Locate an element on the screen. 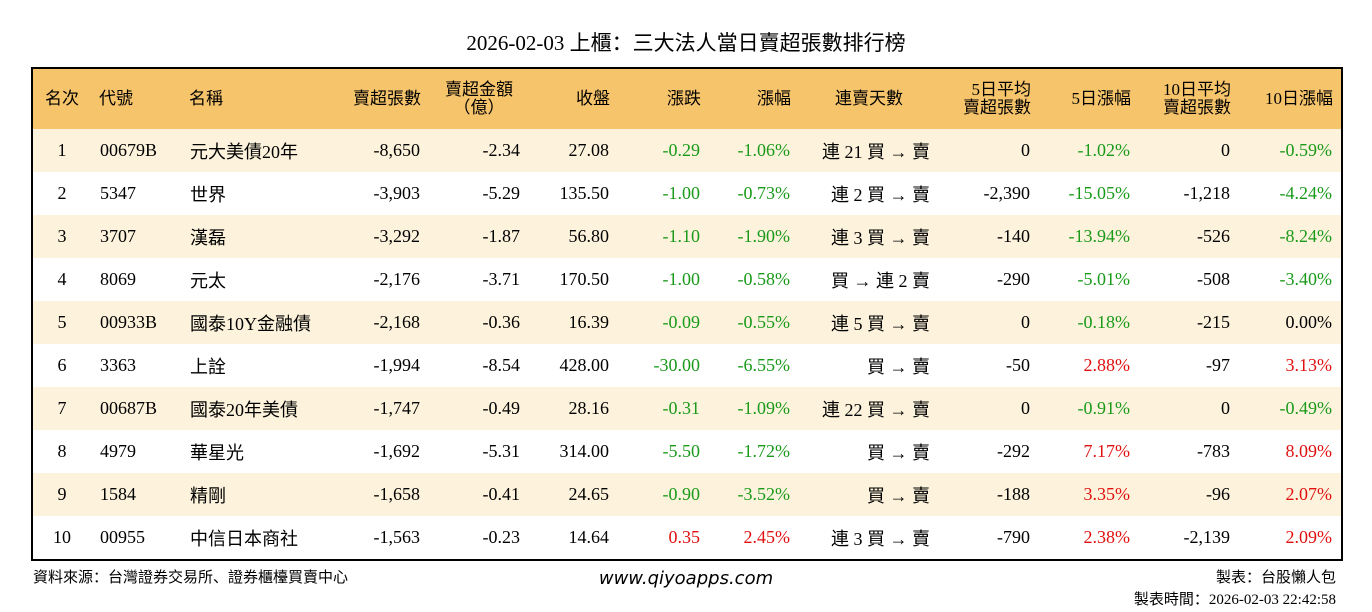  table-cell: -3.52% is located at coordinates (754, 494).